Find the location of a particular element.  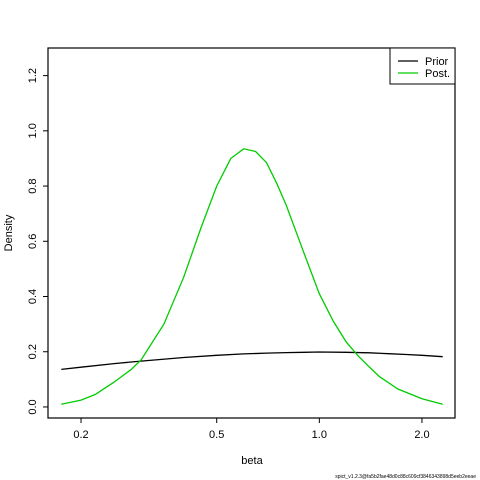

legend-label: Prior is located at coordinates (437, 62).